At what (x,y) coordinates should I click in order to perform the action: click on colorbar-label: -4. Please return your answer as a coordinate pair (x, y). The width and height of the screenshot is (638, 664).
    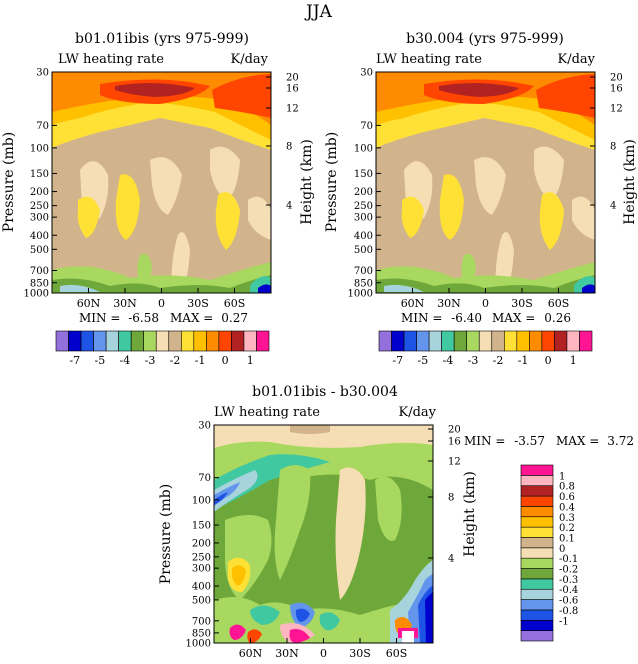
    Looking at the image, I should click on (448, 360).